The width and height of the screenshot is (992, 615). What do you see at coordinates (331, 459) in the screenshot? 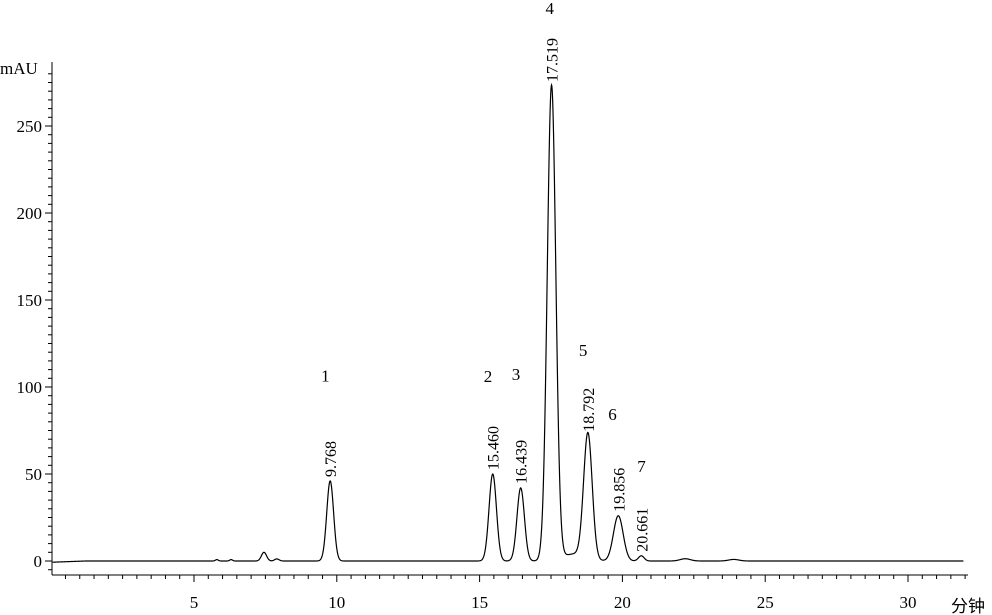
I see `peak-retention-time-label: 9.768` at bounding box center [331, 459].